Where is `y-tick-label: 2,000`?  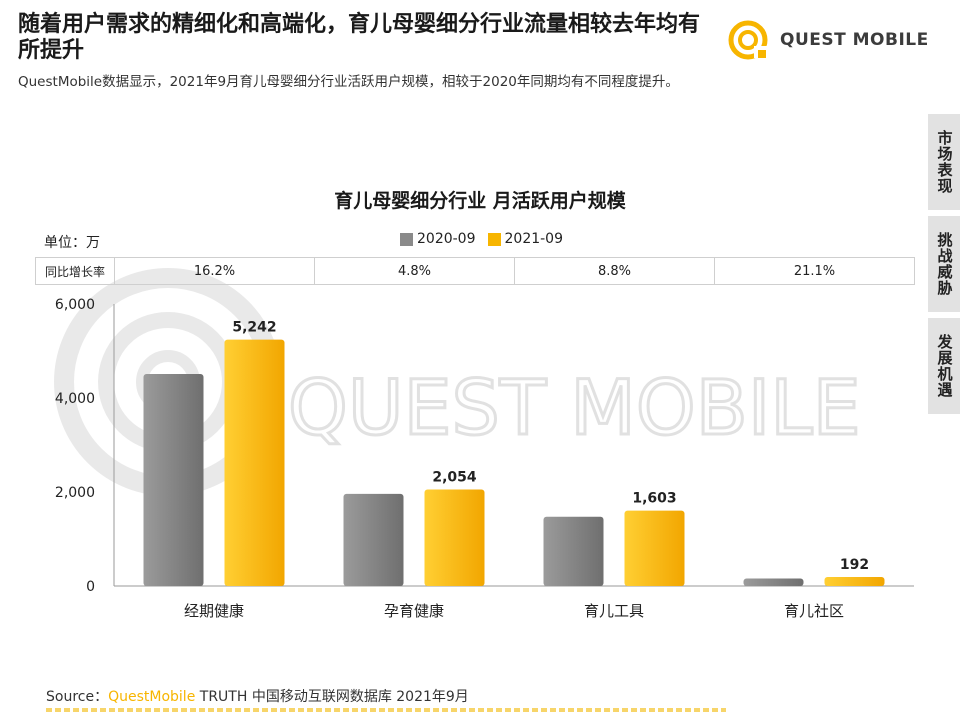
y-tick-label: 2,000 is located at coordinates (75, 493).